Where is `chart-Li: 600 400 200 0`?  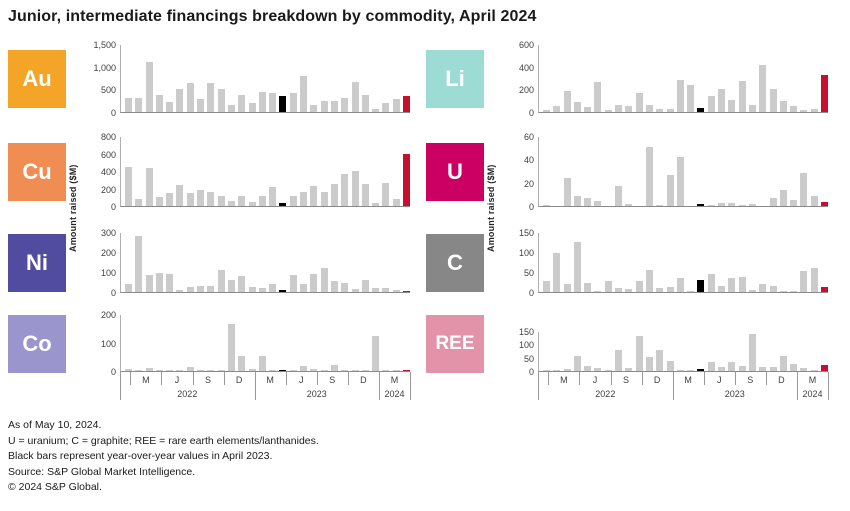 chart-Li: 600 400 200 0 is located at coordinates (663, 79).